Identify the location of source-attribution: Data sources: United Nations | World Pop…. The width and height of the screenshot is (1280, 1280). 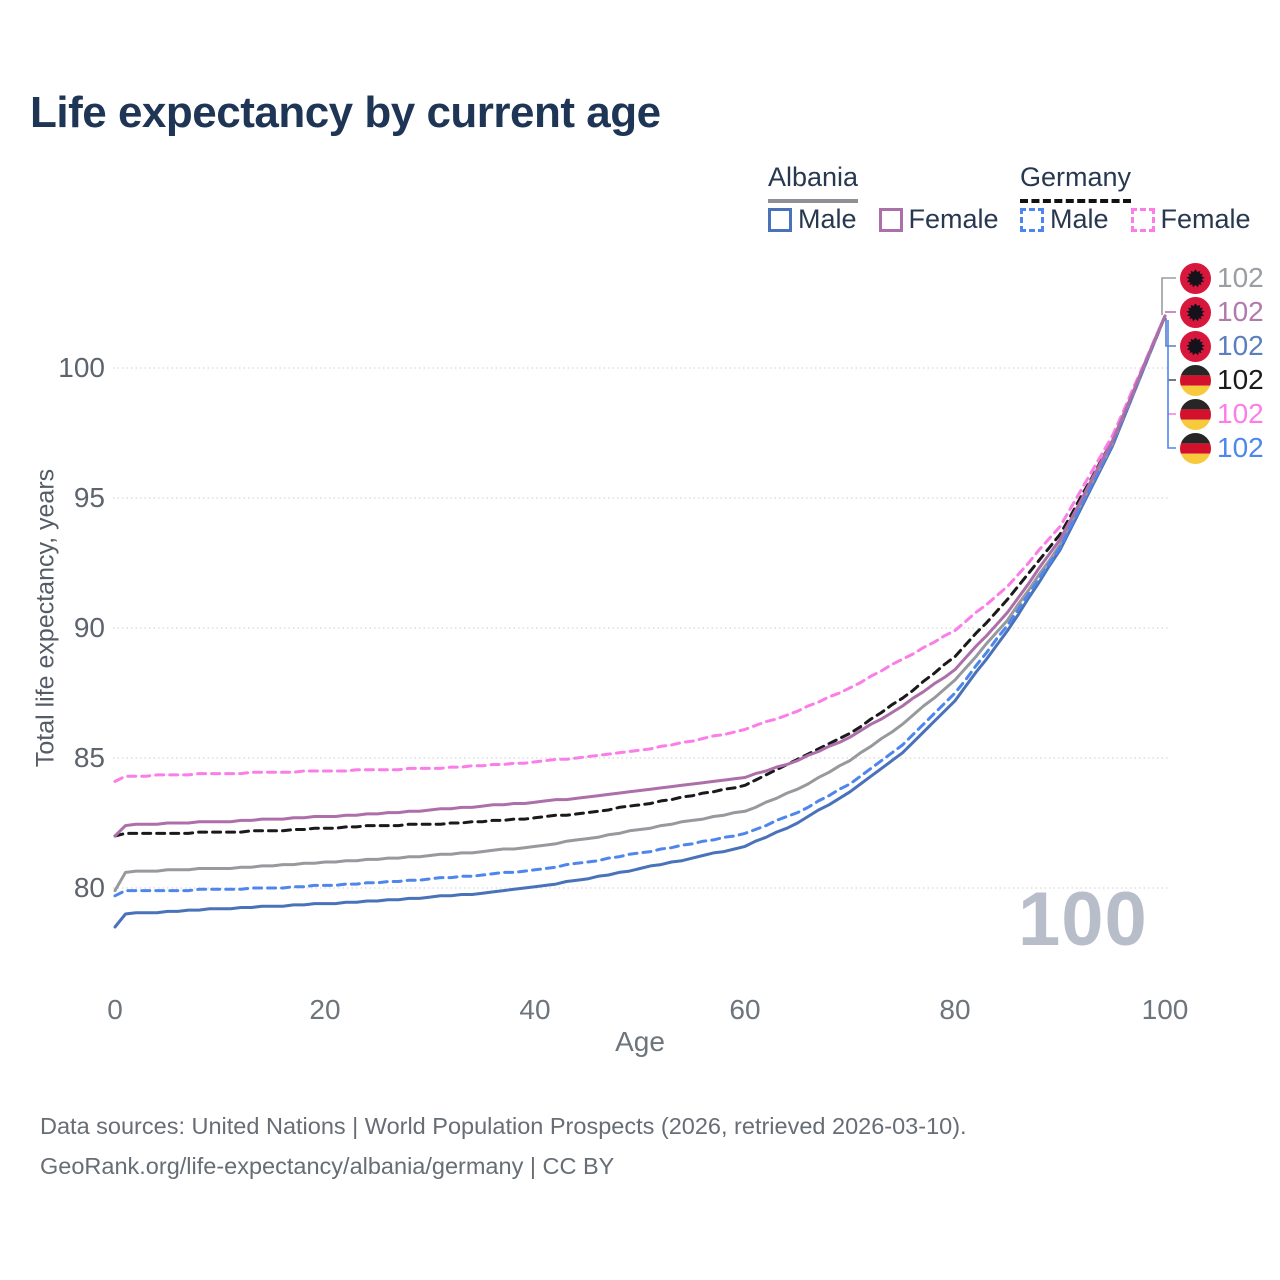
(503, 1146).